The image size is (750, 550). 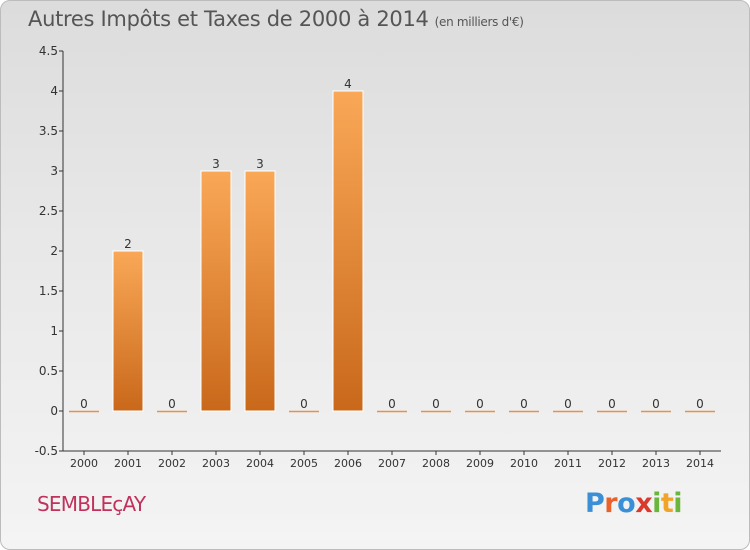 What do you see at coordinates (348, 251) in the screenshot?
I see `bar-2006` at bounding box center [348, 251].